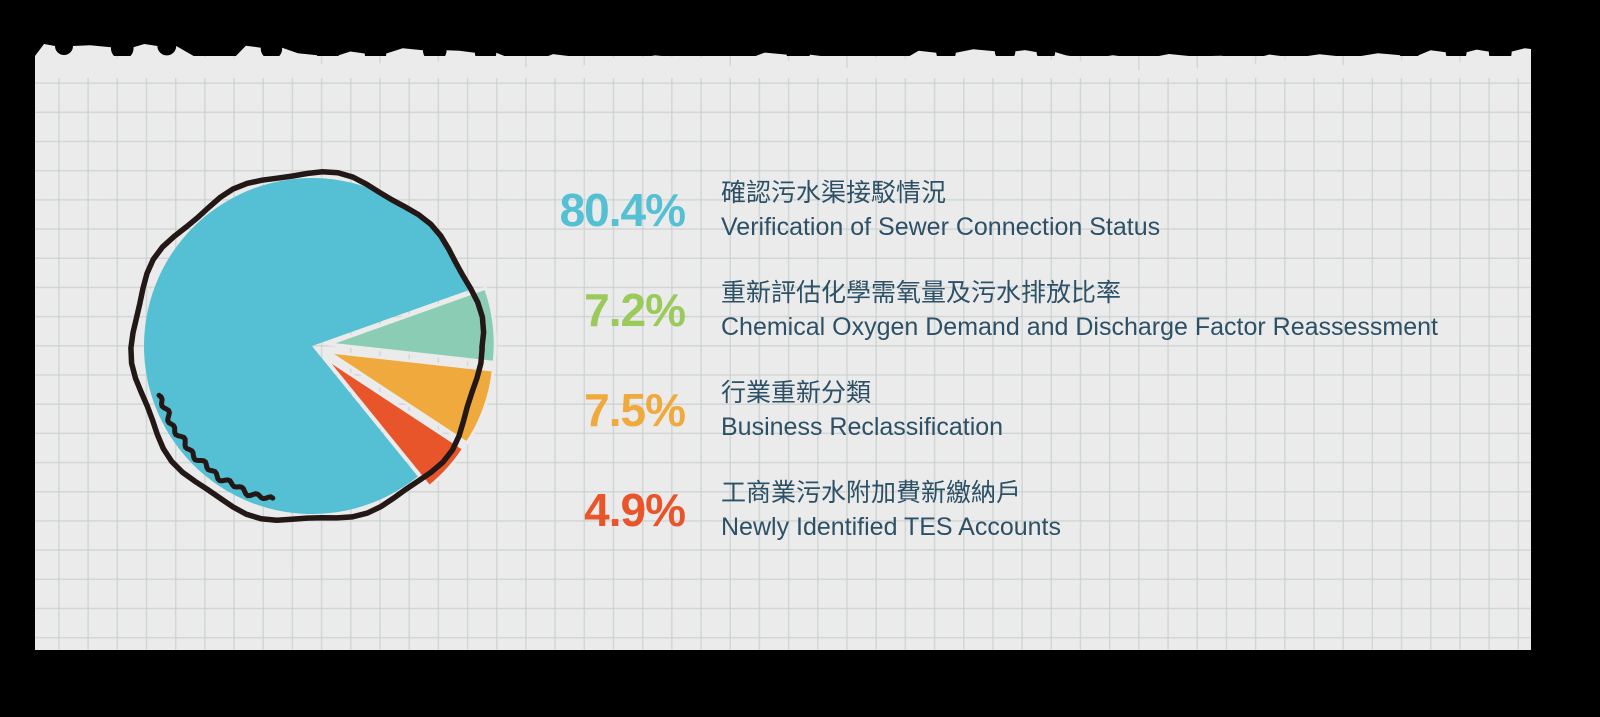  I want to click on legend-label-en: Business Reclassification, so click(862, 427).